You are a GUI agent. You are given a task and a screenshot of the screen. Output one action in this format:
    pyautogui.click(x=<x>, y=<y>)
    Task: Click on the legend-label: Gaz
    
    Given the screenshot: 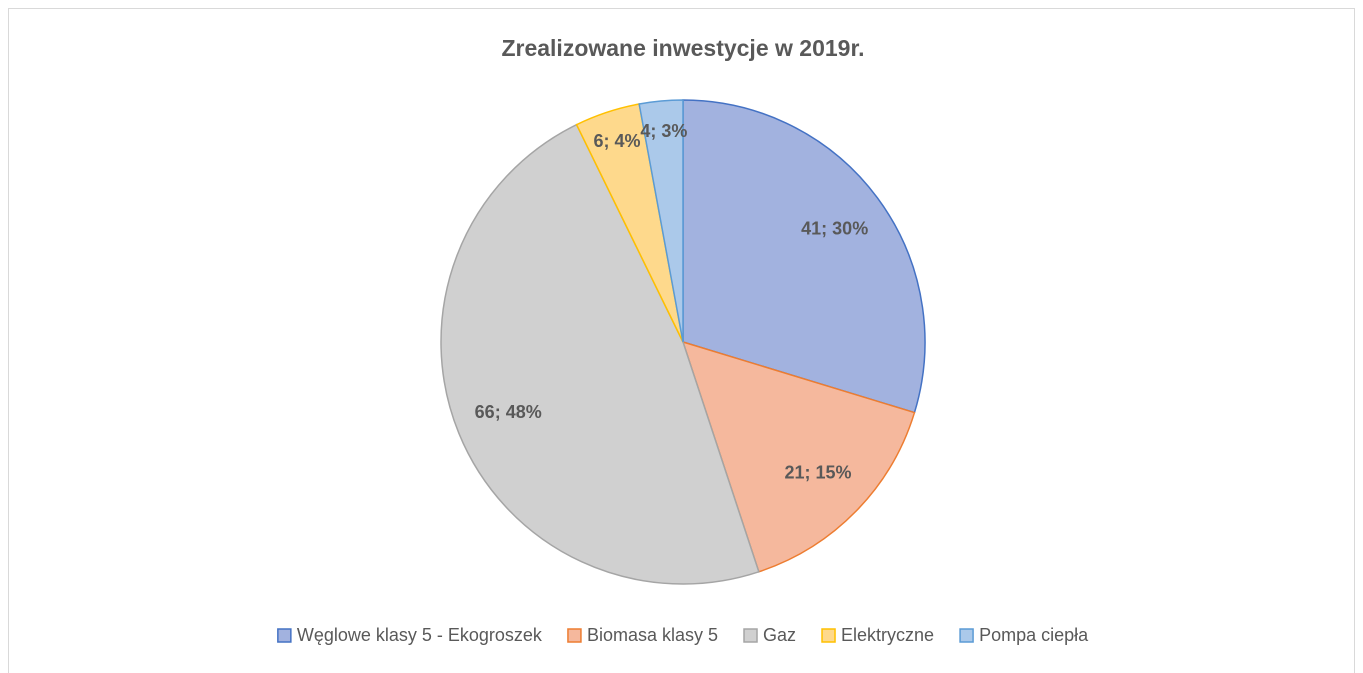 What is the action you would take?
    pyautogui.click(x=779, y=635)
    